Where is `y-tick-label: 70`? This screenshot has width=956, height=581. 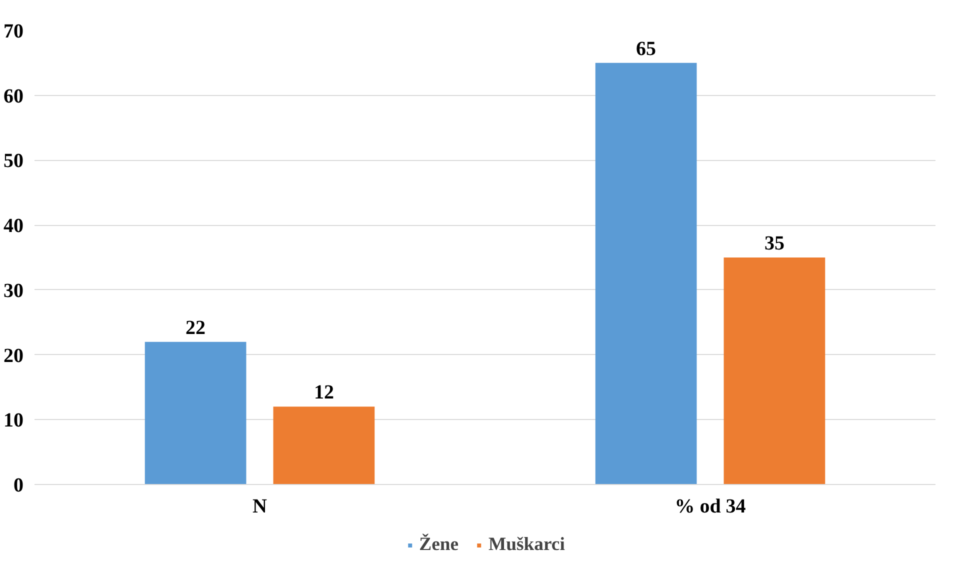 y-tick-label: 70 is located at coordinates (14, 31).